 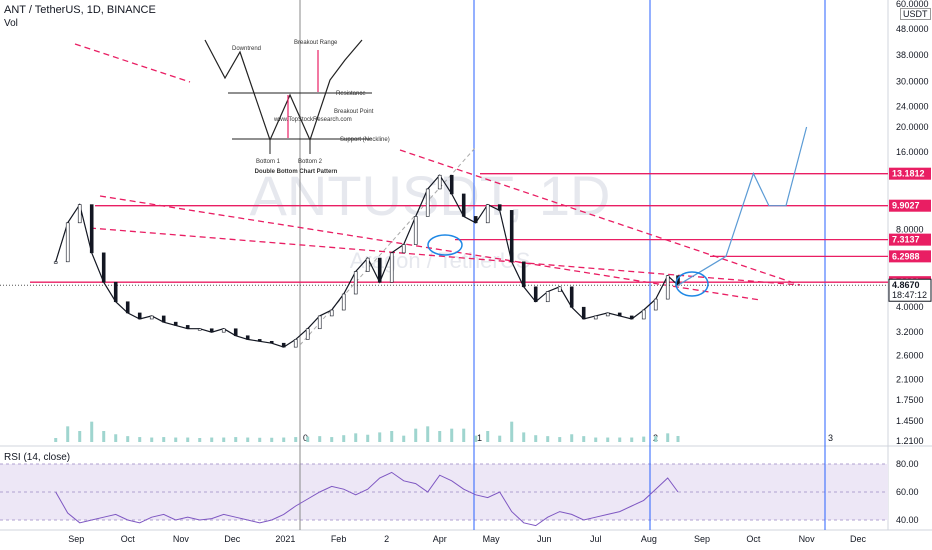 I want to click on last-price-badge, so click(x=910, y=290).